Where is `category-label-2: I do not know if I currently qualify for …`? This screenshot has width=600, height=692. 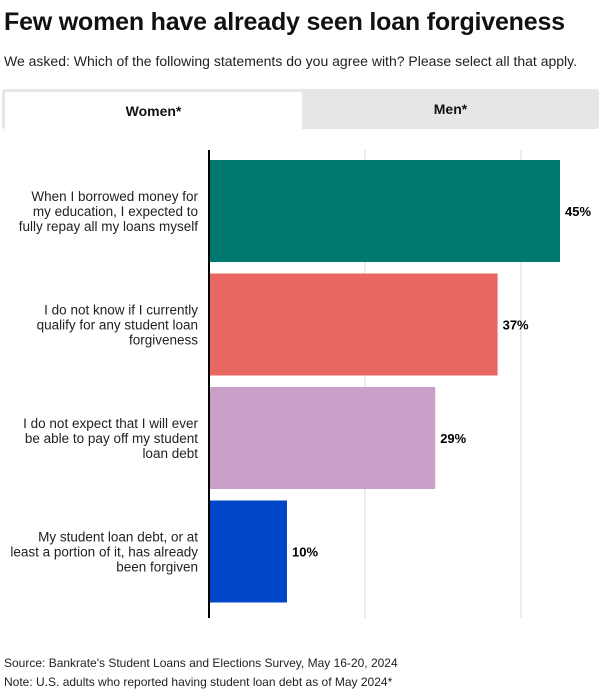
category-label-2: I do not know if I currently qualify for … is located at coordinates (118, 325).